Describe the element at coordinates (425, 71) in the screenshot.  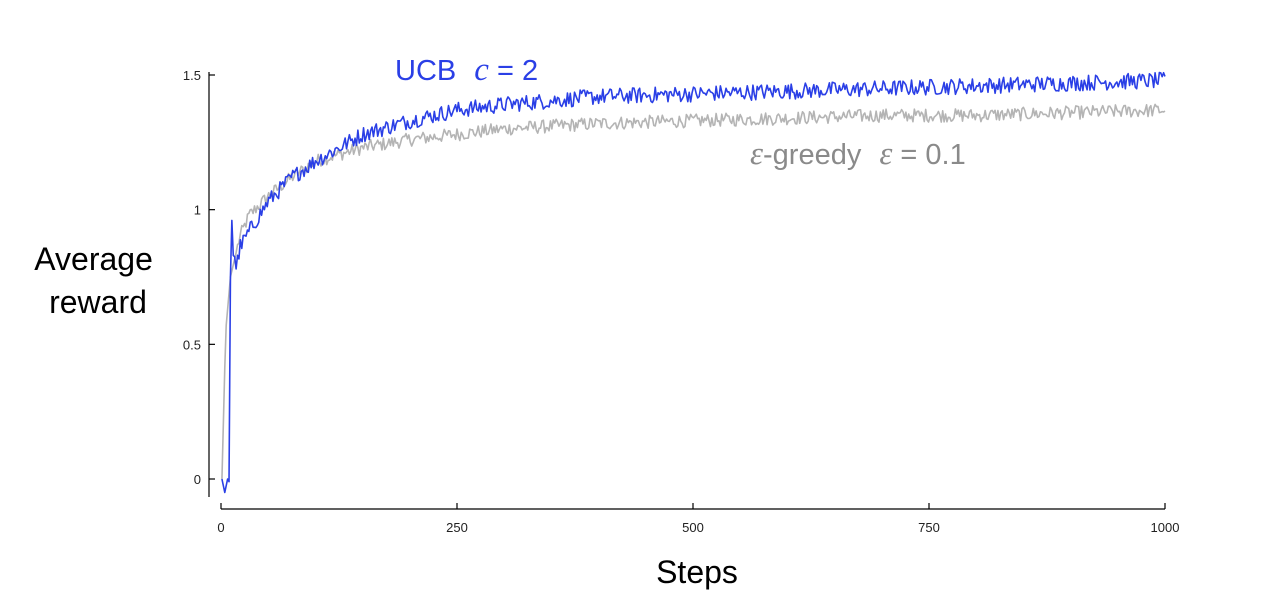
I see `ucb-label-name: UCB` at that location.